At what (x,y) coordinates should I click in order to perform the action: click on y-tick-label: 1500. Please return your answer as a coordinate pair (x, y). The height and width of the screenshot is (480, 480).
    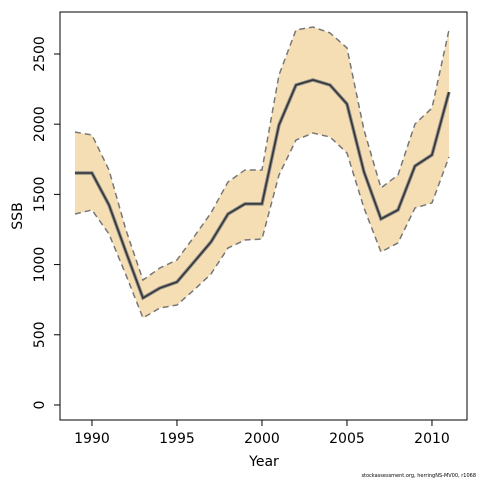
    Looking at the image, I should click on (40, 195).